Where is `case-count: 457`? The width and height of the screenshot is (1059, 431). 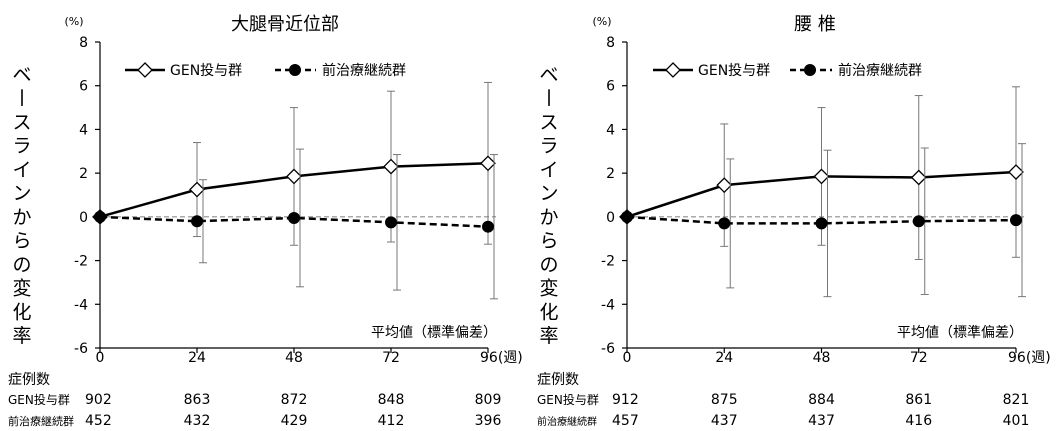
case-count: 457 is located at coordinates (625, 421).